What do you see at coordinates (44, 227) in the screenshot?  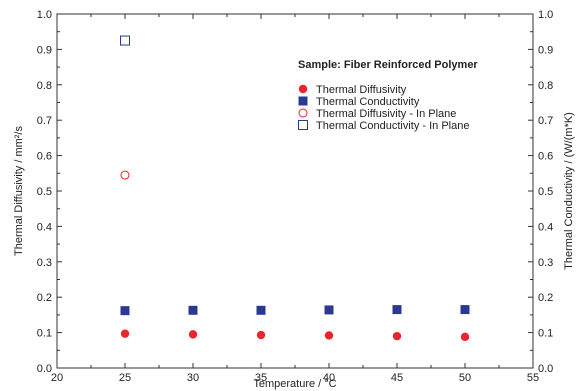 I see `y-left-tick-label: 0.4` at bounding box center [44, 227].